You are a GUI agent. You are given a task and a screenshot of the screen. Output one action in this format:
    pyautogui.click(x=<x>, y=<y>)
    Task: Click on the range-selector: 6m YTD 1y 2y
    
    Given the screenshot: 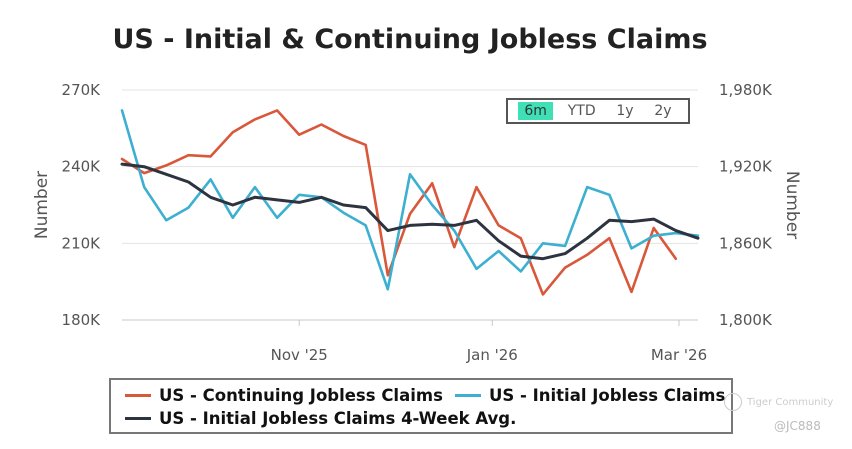 What is the action you would take?
    pyautogui.click(x=598, y=111)
    